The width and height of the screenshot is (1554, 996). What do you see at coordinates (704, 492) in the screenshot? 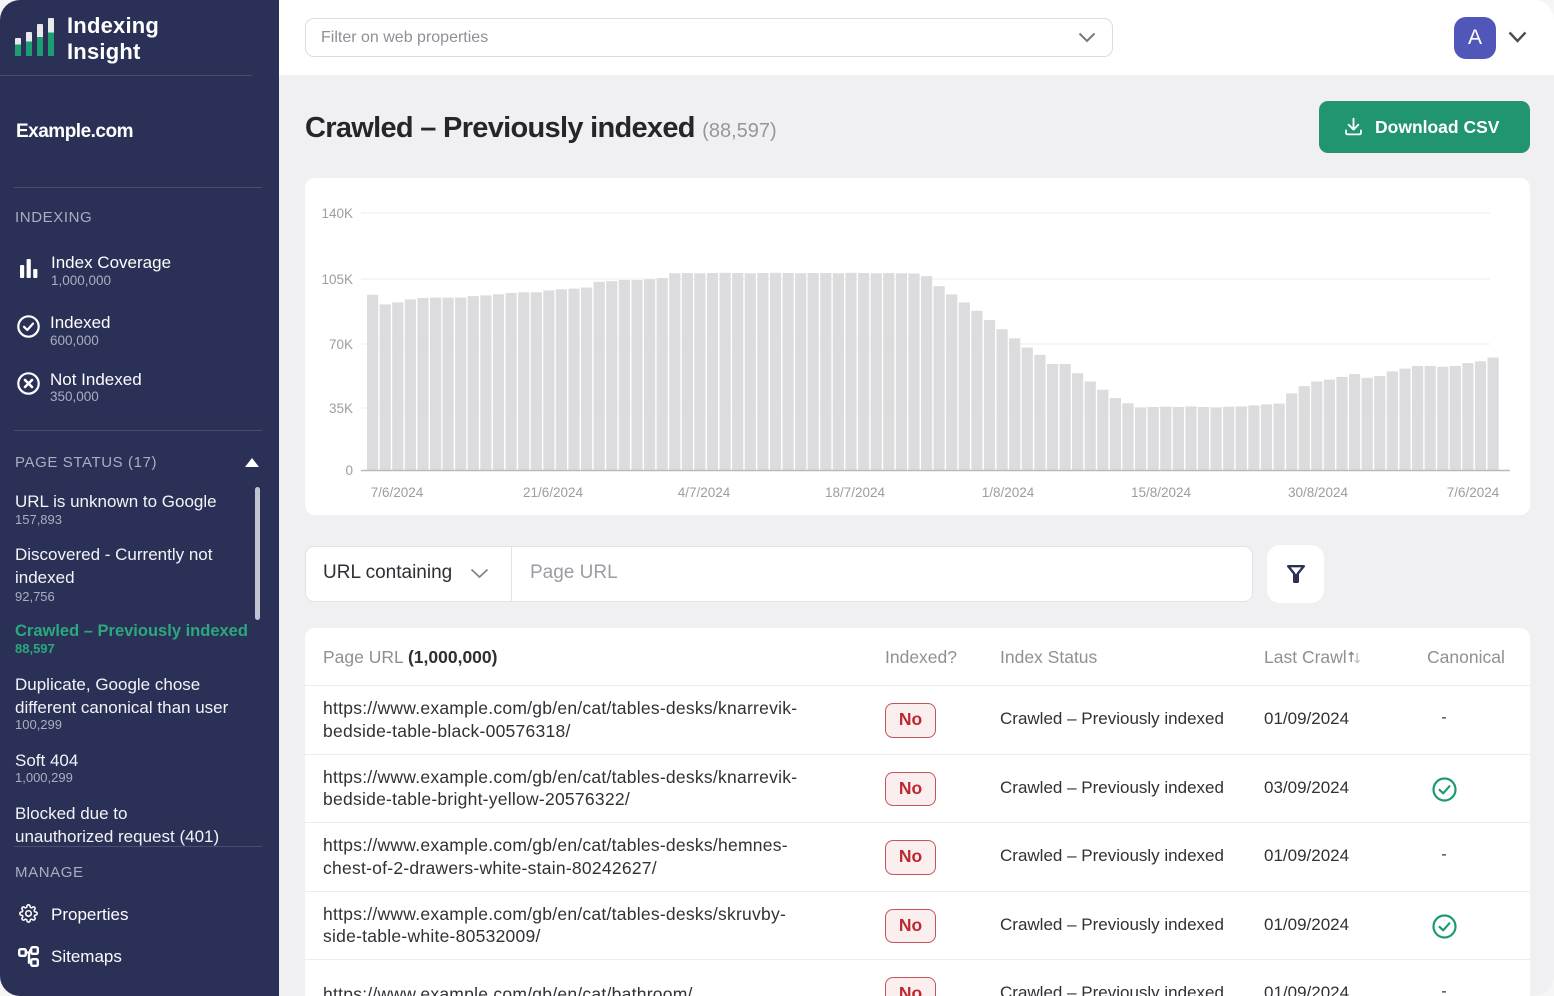
I see `svg-text: 4/7/2024` at bounding box center [704, 492].